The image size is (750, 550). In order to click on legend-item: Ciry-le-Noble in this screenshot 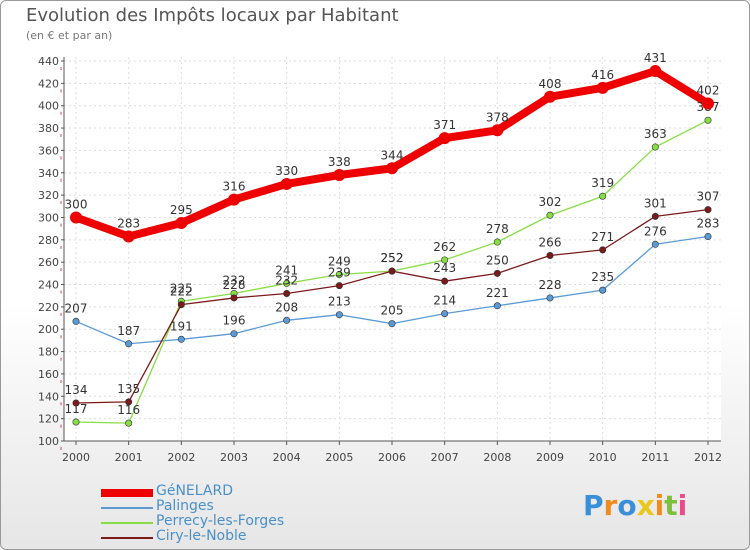, I will do `click(261, 536)`.